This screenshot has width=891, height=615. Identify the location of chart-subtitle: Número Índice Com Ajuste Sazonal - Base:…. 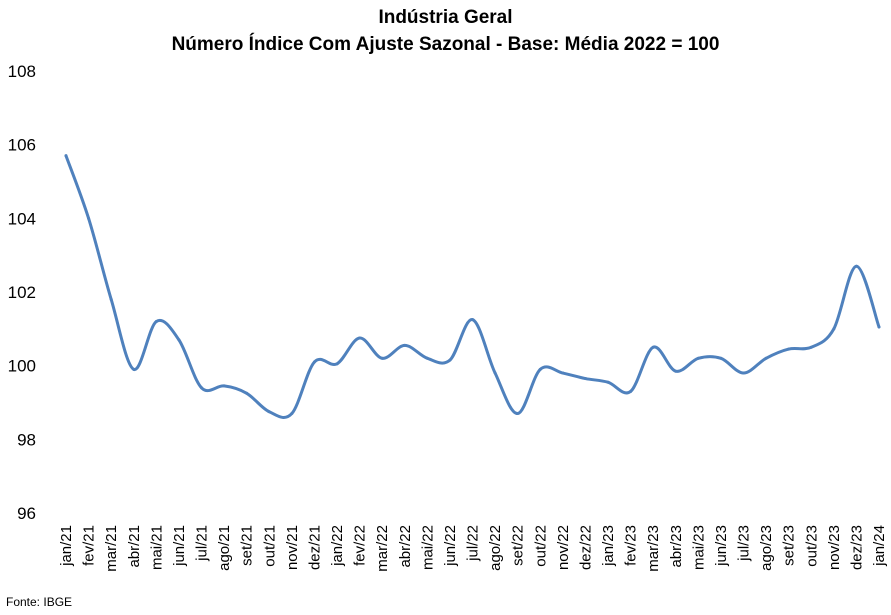
(445, 44).